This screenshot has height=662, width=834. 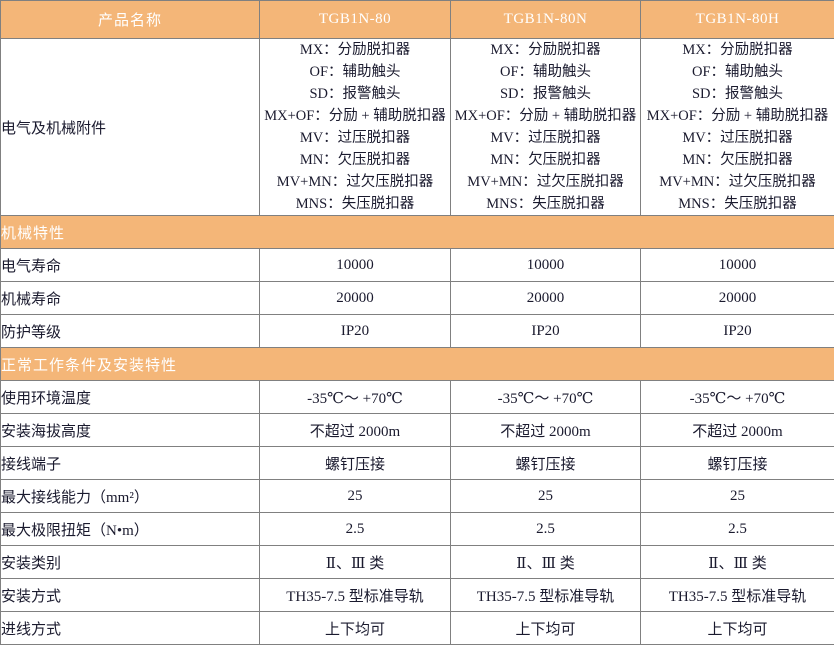 What do you see at coordinates (130, 430) in the screenshot?
I see `row-label: 安装海拔高度` at bounding box center [130, 430].